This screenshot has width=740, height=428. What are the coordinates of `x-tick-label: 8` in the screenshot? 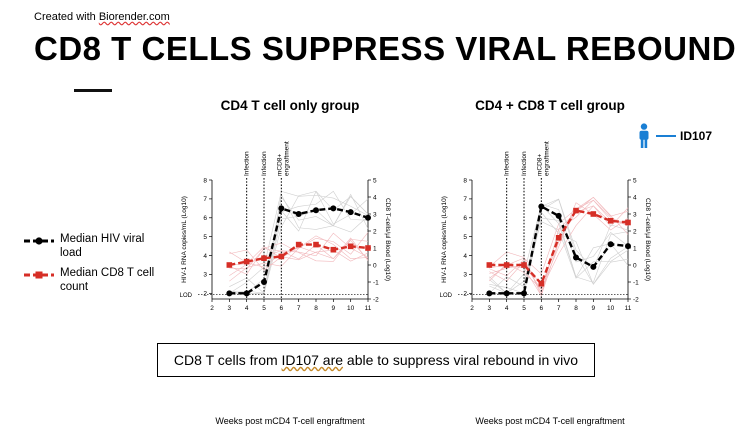 It's located at (576, 308).